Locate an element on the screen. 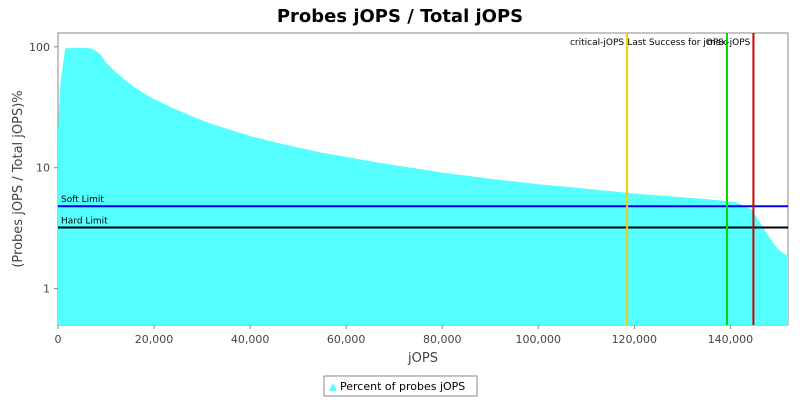 The width and height of the screenshot is (800, 400). x-tick-label: 60,000 is located at coordinates (346, 339).